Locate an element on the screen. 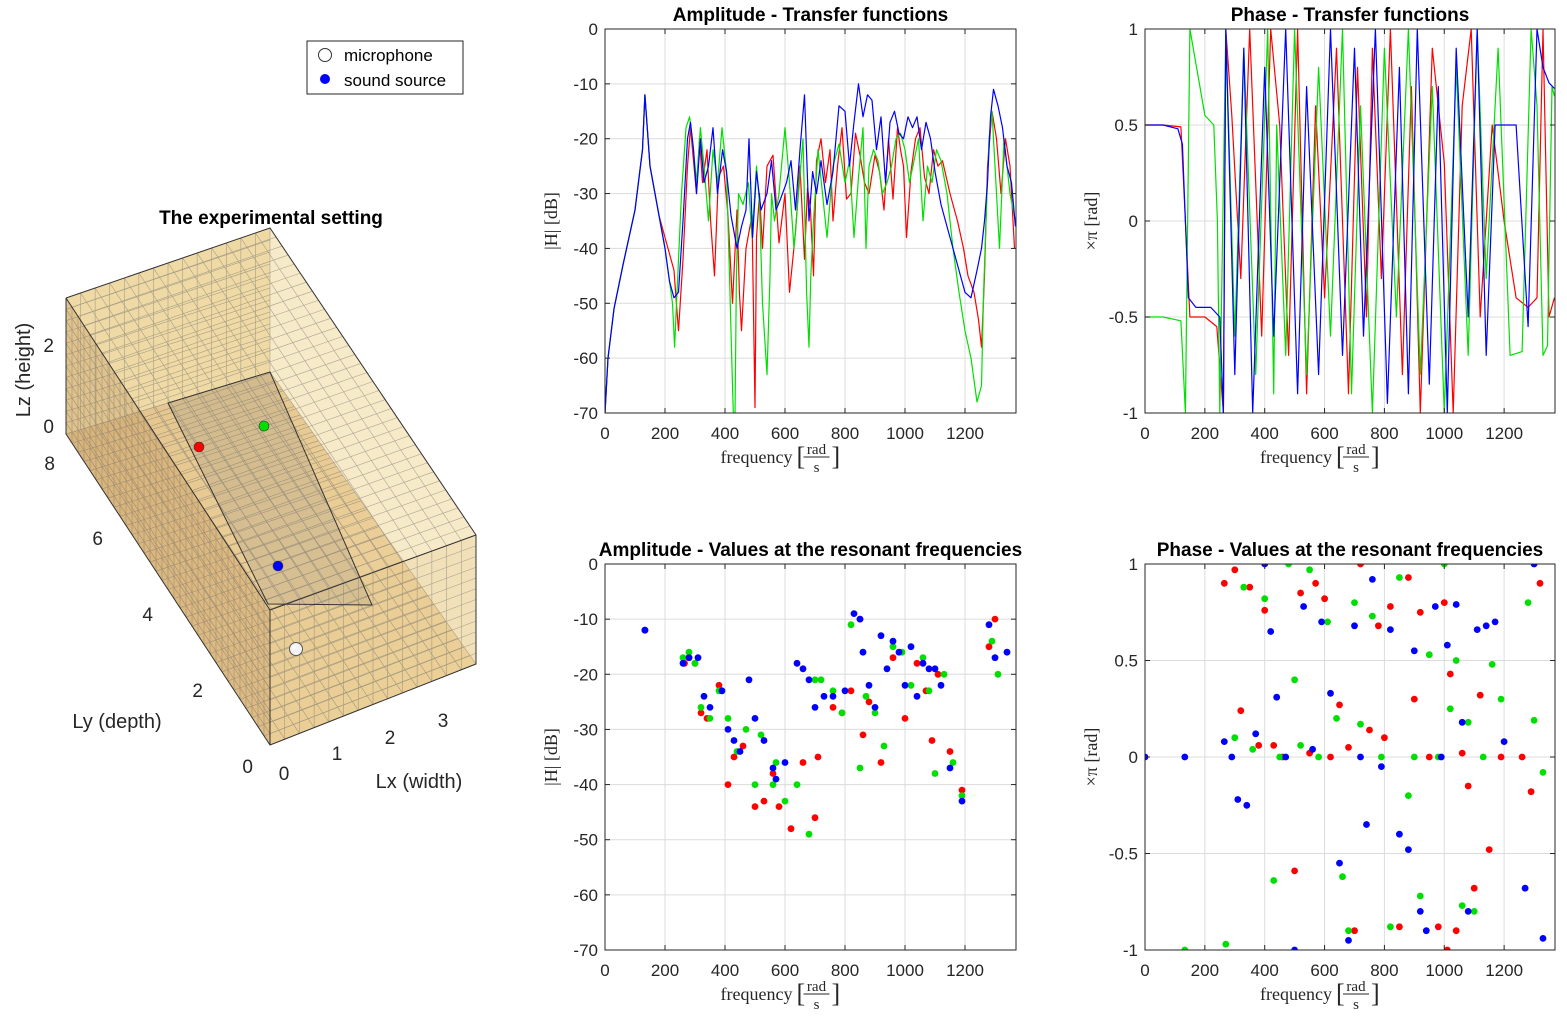 This screenshot has width=1567, height=1021. source-blue is located at coordinates (278, 566).